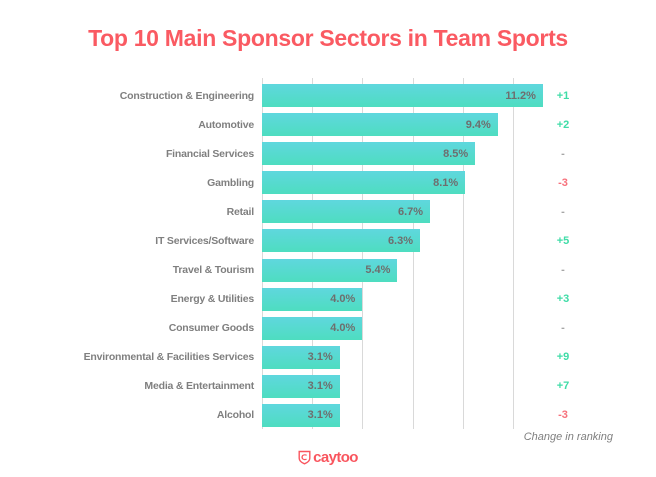  Describe the element at coordinates (563, 240) in the screenshot. I see `ranking-change-value: +5` at that location.